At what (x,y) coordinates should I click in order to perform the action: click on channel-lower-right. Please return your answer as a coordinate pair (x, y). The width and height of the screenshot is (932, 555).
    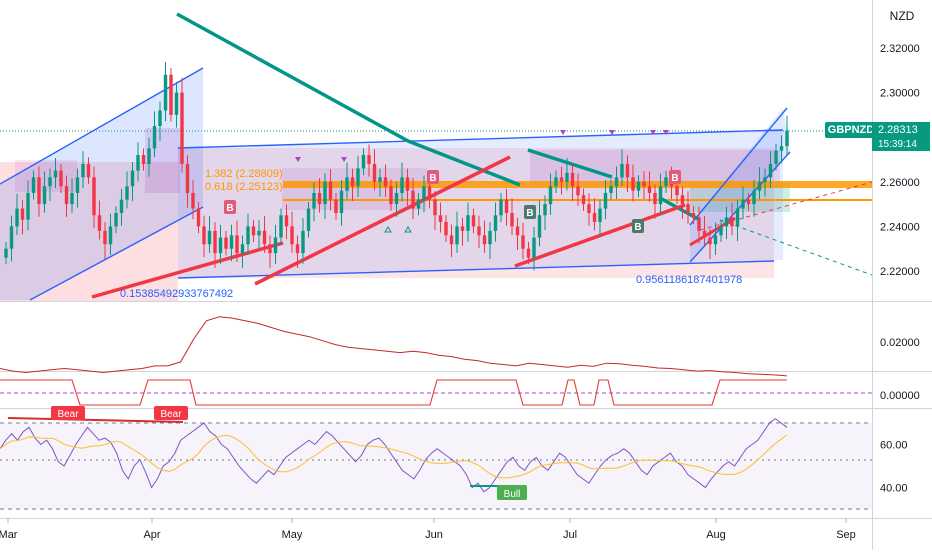
    Looking at the image, I should click on (740, 207).